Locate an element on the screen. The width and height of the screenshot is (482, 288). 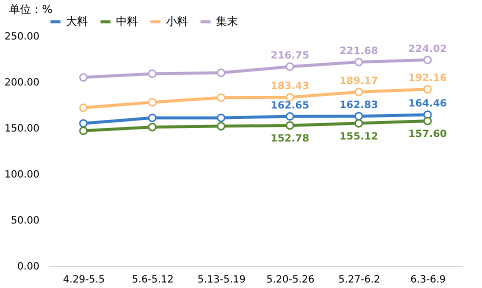
legend-label: 小料 is located at coordinates (177, 21).